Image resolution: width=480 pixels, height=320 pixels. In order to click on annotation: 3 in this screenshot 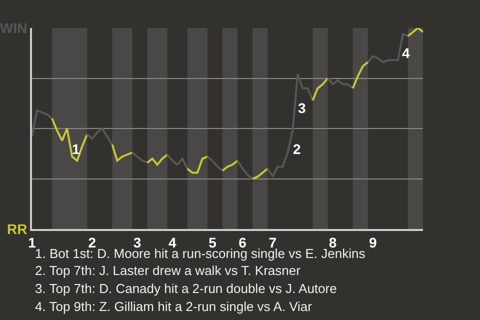, I will do `click(302, 108)`.